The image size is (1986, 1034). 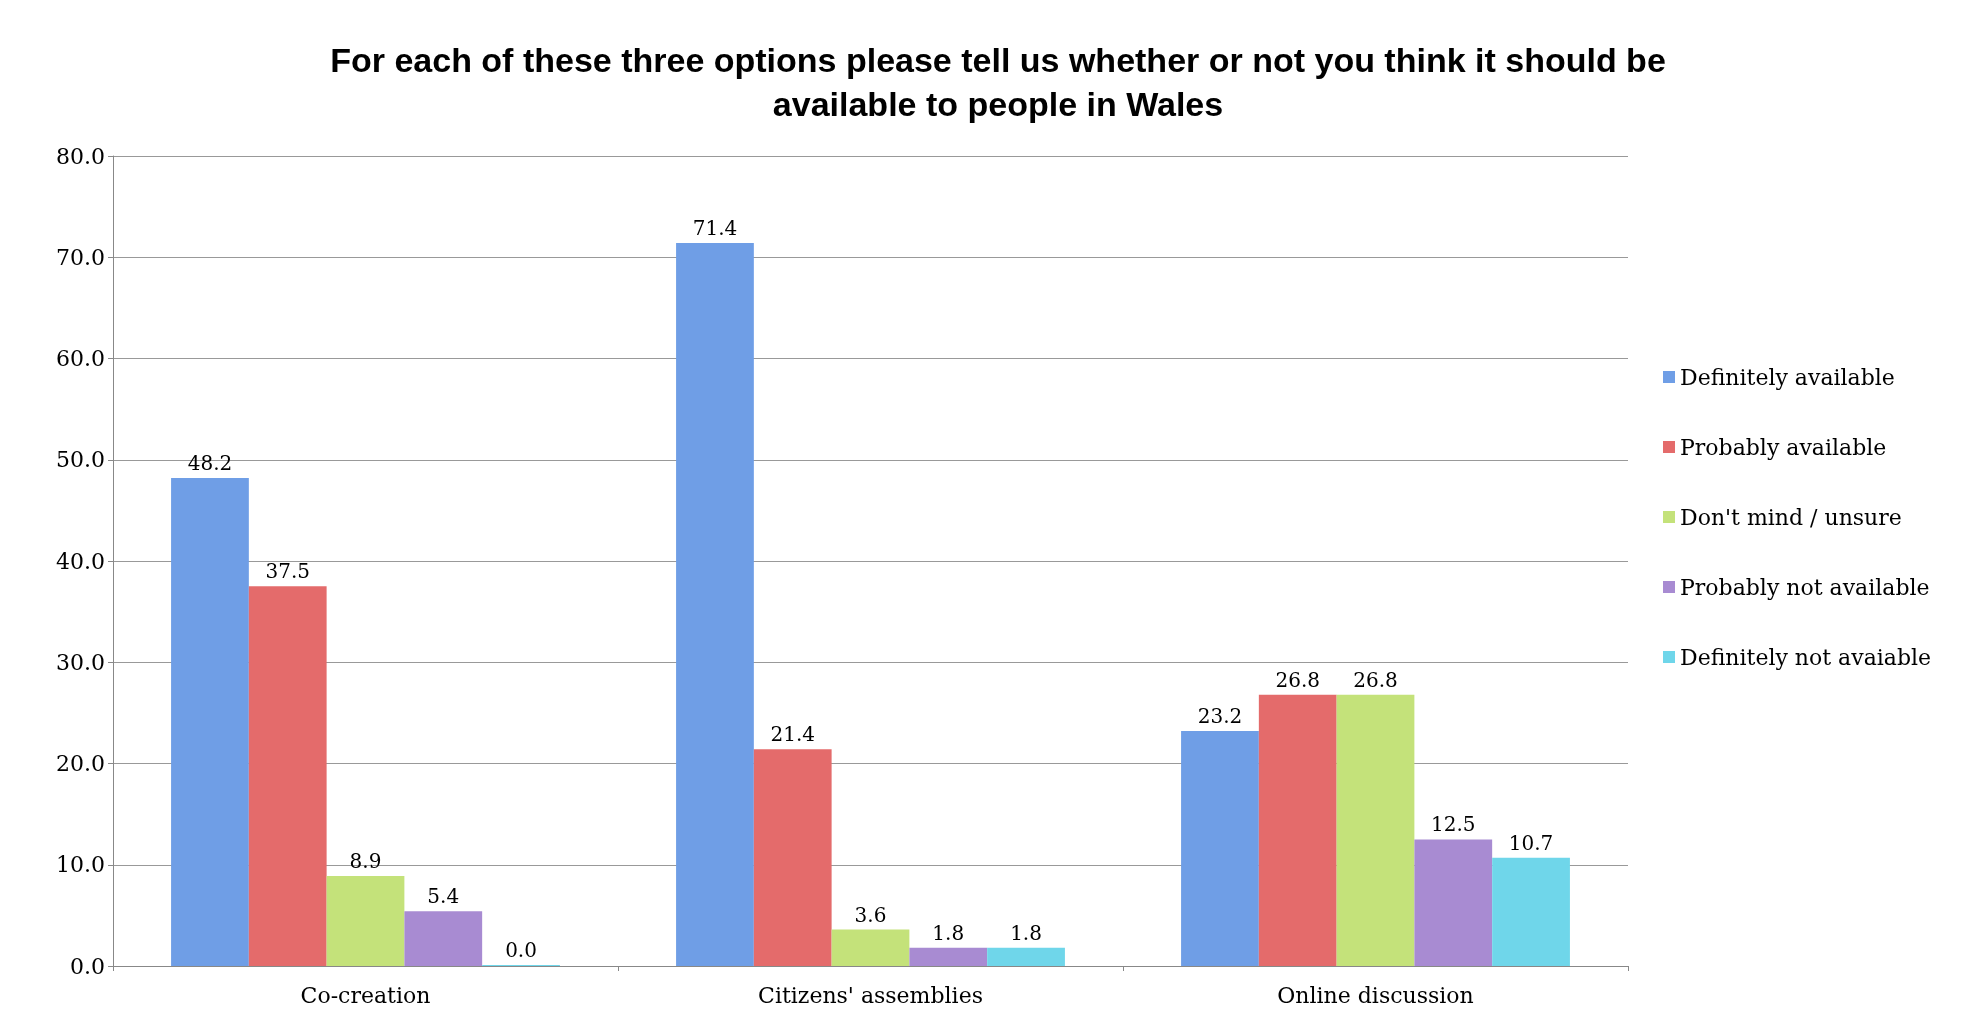 I want to click on data-label: 10.7, so click(x=1531, y=842).